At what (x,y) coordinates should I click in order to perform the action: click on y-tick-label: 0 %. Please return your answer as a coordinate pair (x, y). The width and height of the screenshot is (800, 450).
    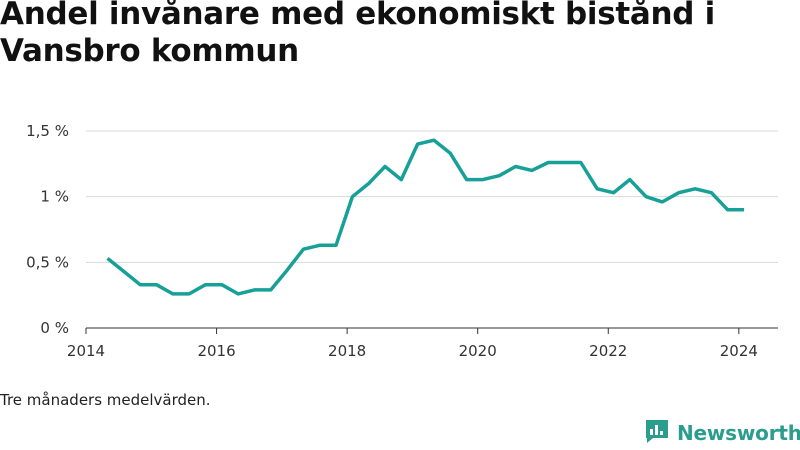
    Looking at the image, I should click on (54, 328).